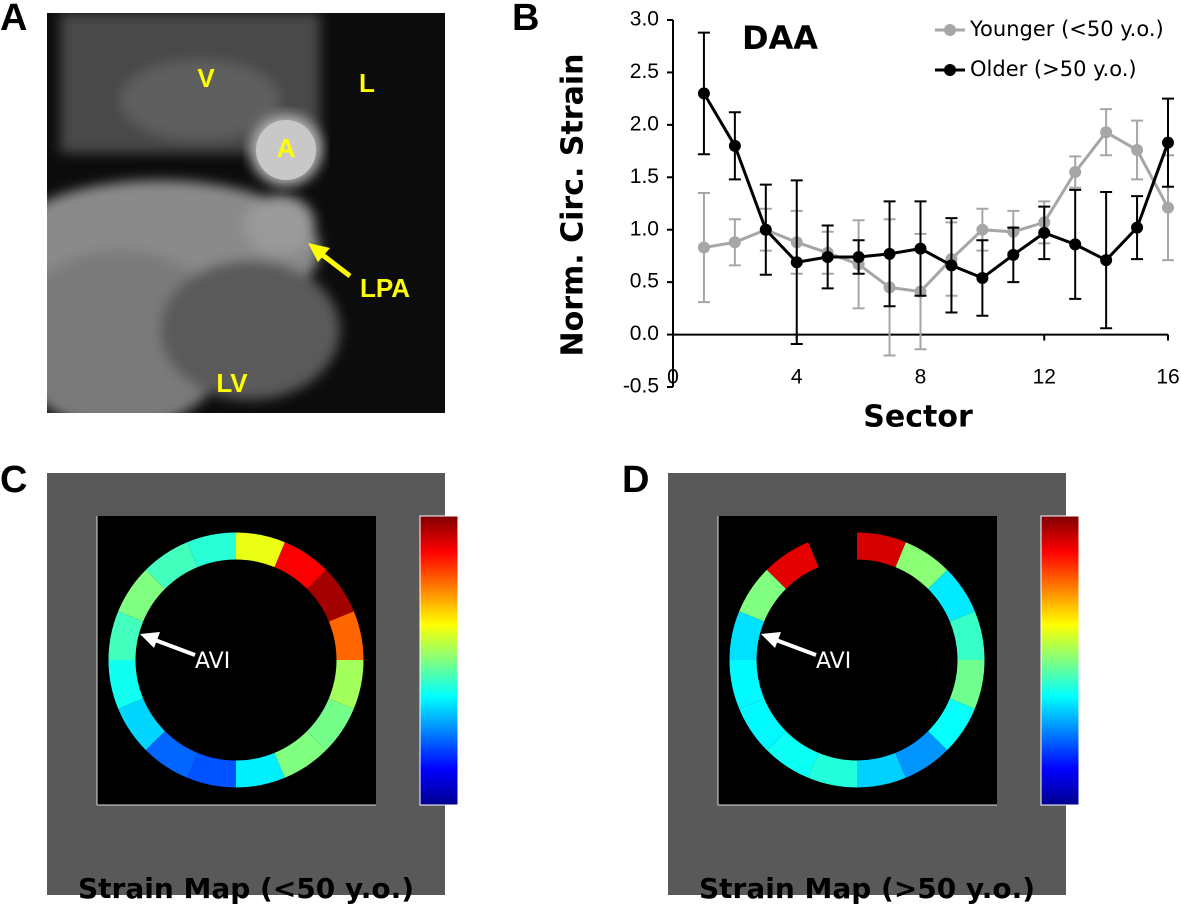  Describe the element at coordinates (385, 288) in the screenshot. I see `anatomy-label: LPA` at that location.